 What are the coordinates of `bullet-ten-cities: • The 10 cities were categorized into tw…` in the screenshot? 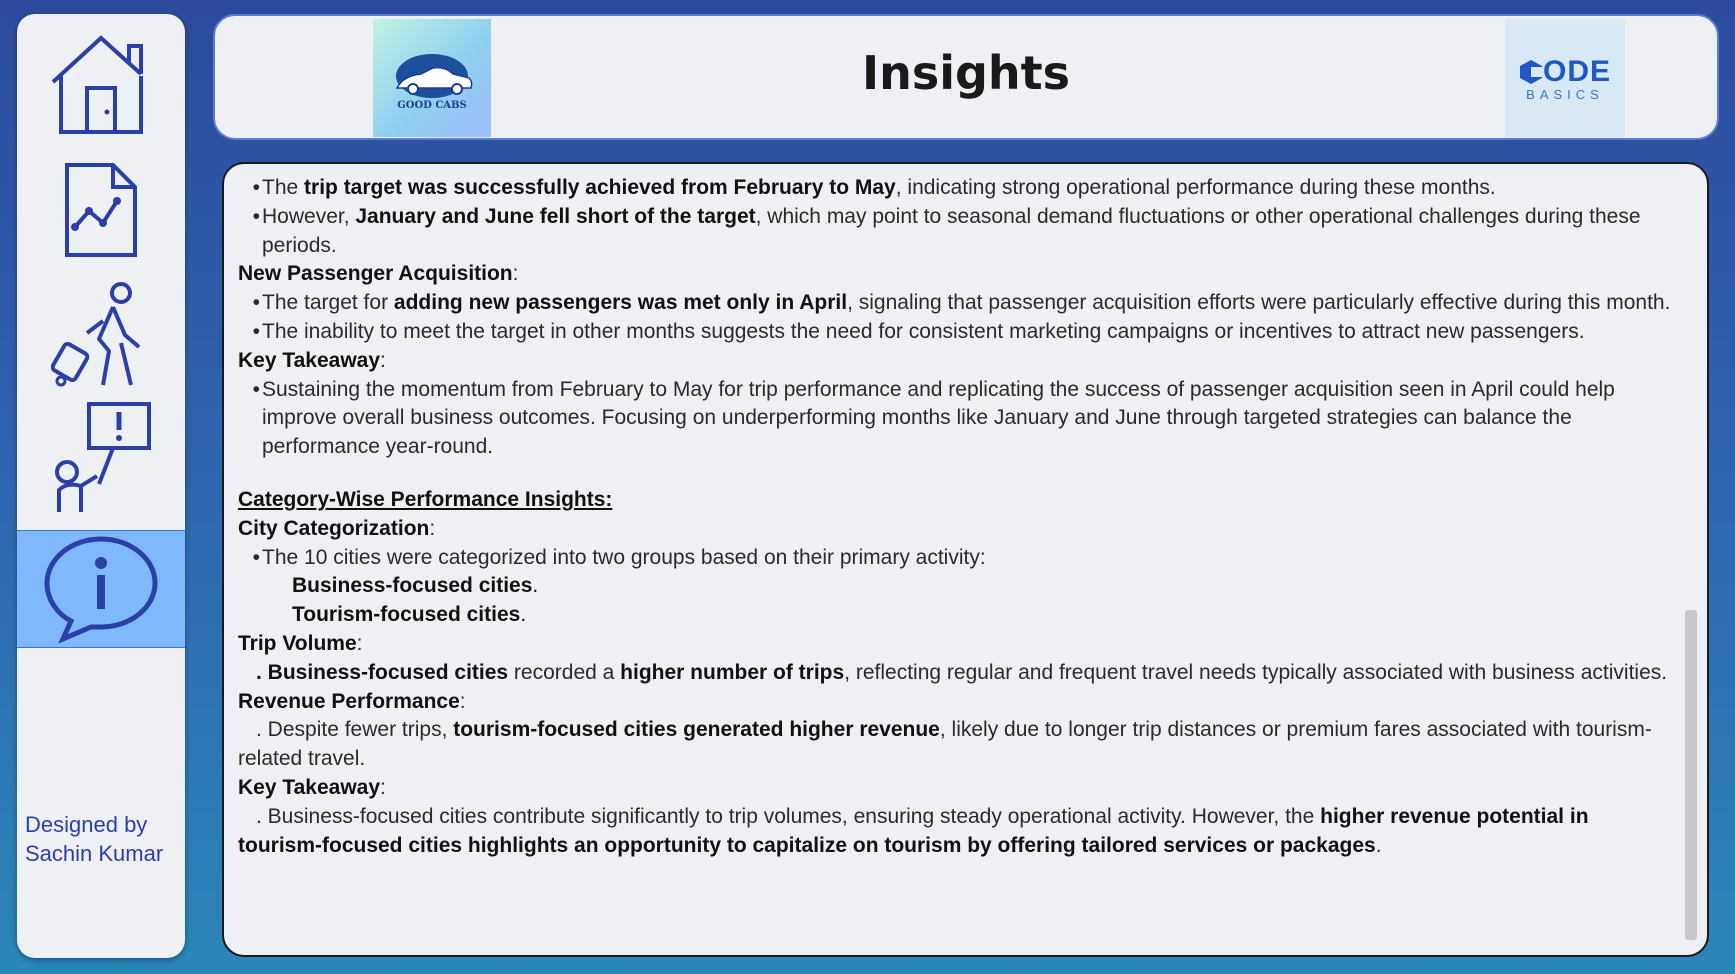 It's located at (958, 558).